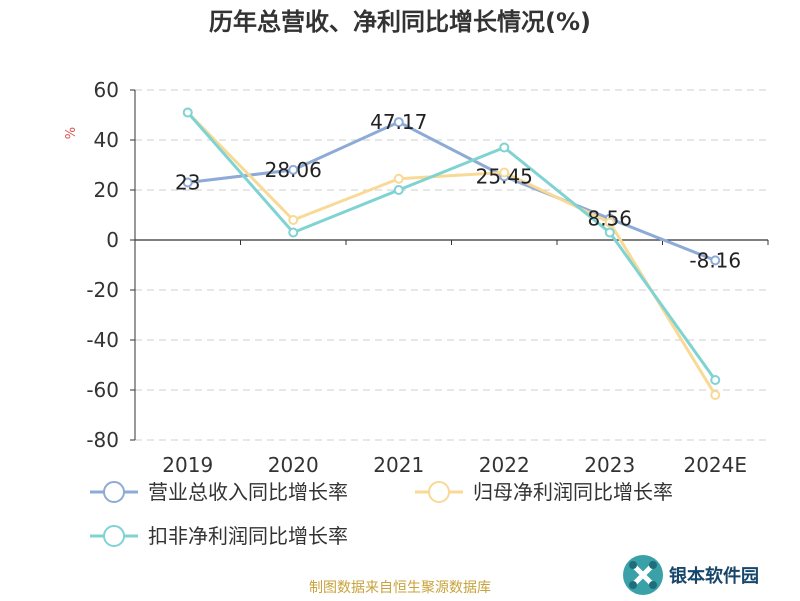 The image size is (800, 601). What do you see at coordinates (106, 90) in the screenshot?
I see `y-tick-label: 60` at bounding box center [106, 90].